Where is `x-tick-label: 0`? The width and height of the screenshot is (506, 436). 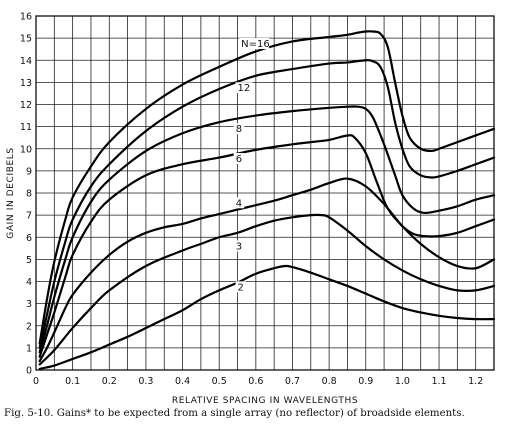
x-tick-label: 0 is located at coordinates (36, 381).